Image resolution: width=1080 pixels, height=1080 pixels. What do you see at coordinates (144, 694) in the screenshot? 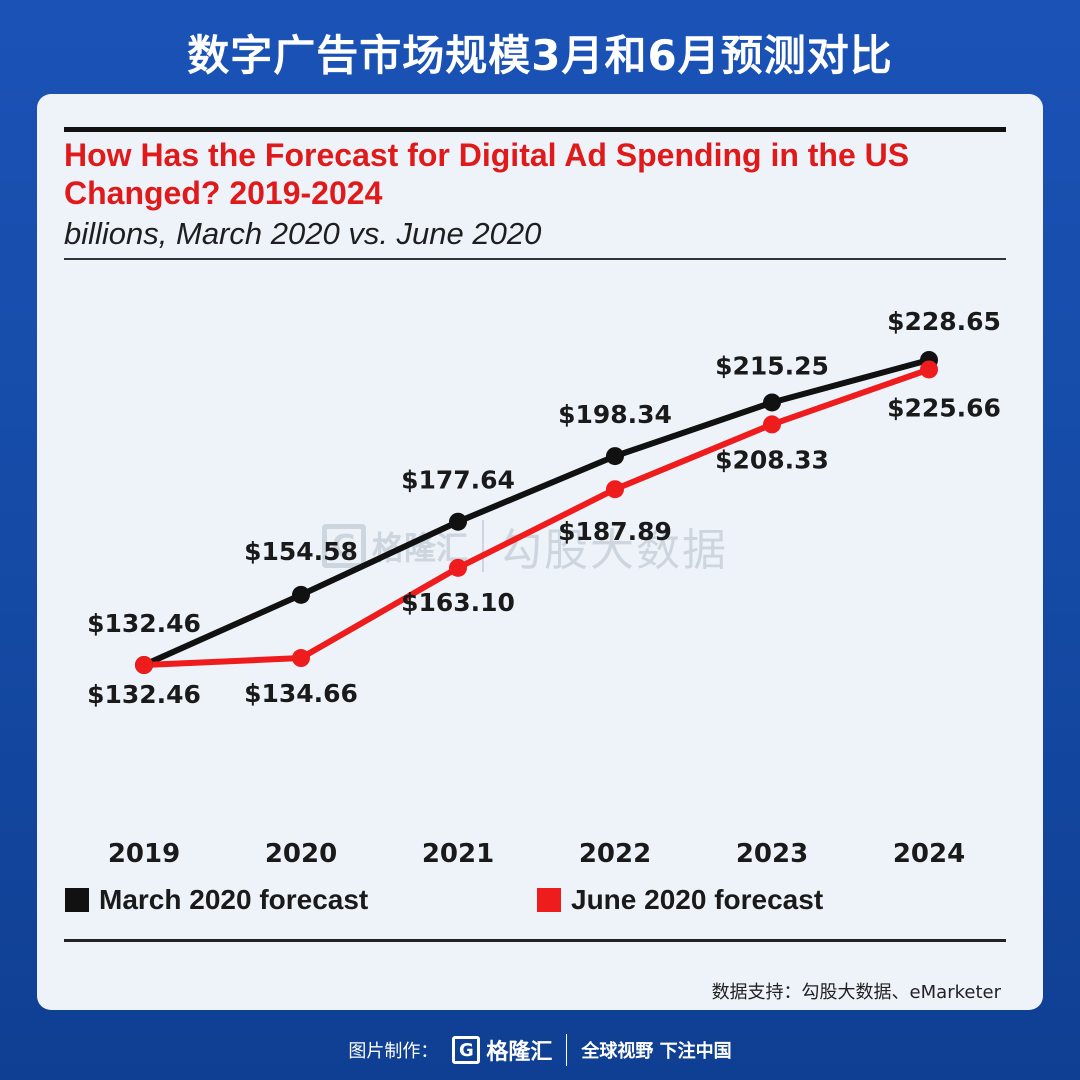
I see `june-data-label: $132.46` at bounding box center [144, 694].